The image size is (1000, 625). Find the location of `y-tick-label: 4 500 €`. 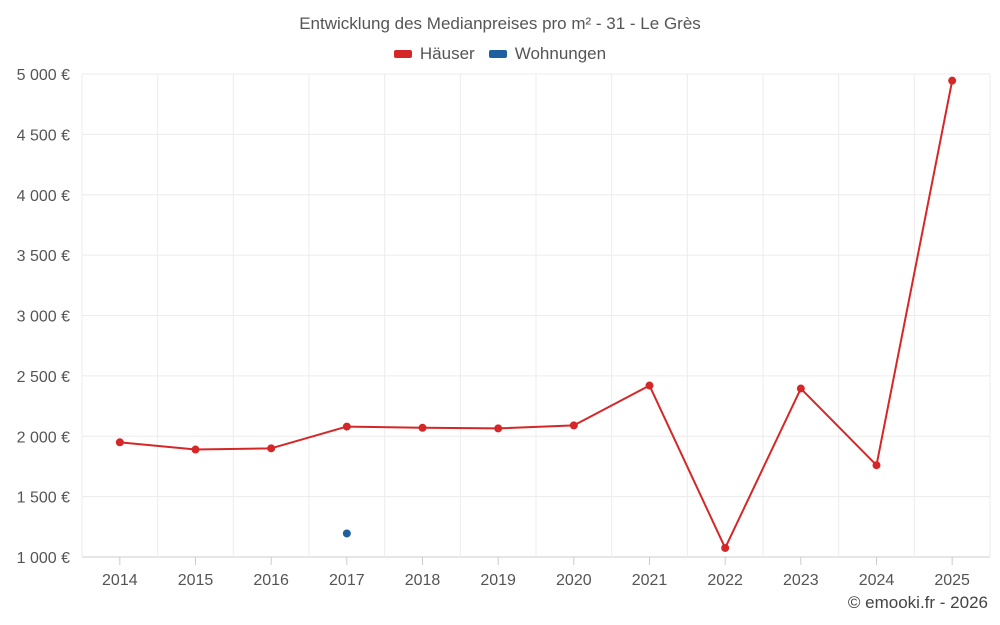

y-tick-label: 4 500 € is located at coordinates (43, 135).